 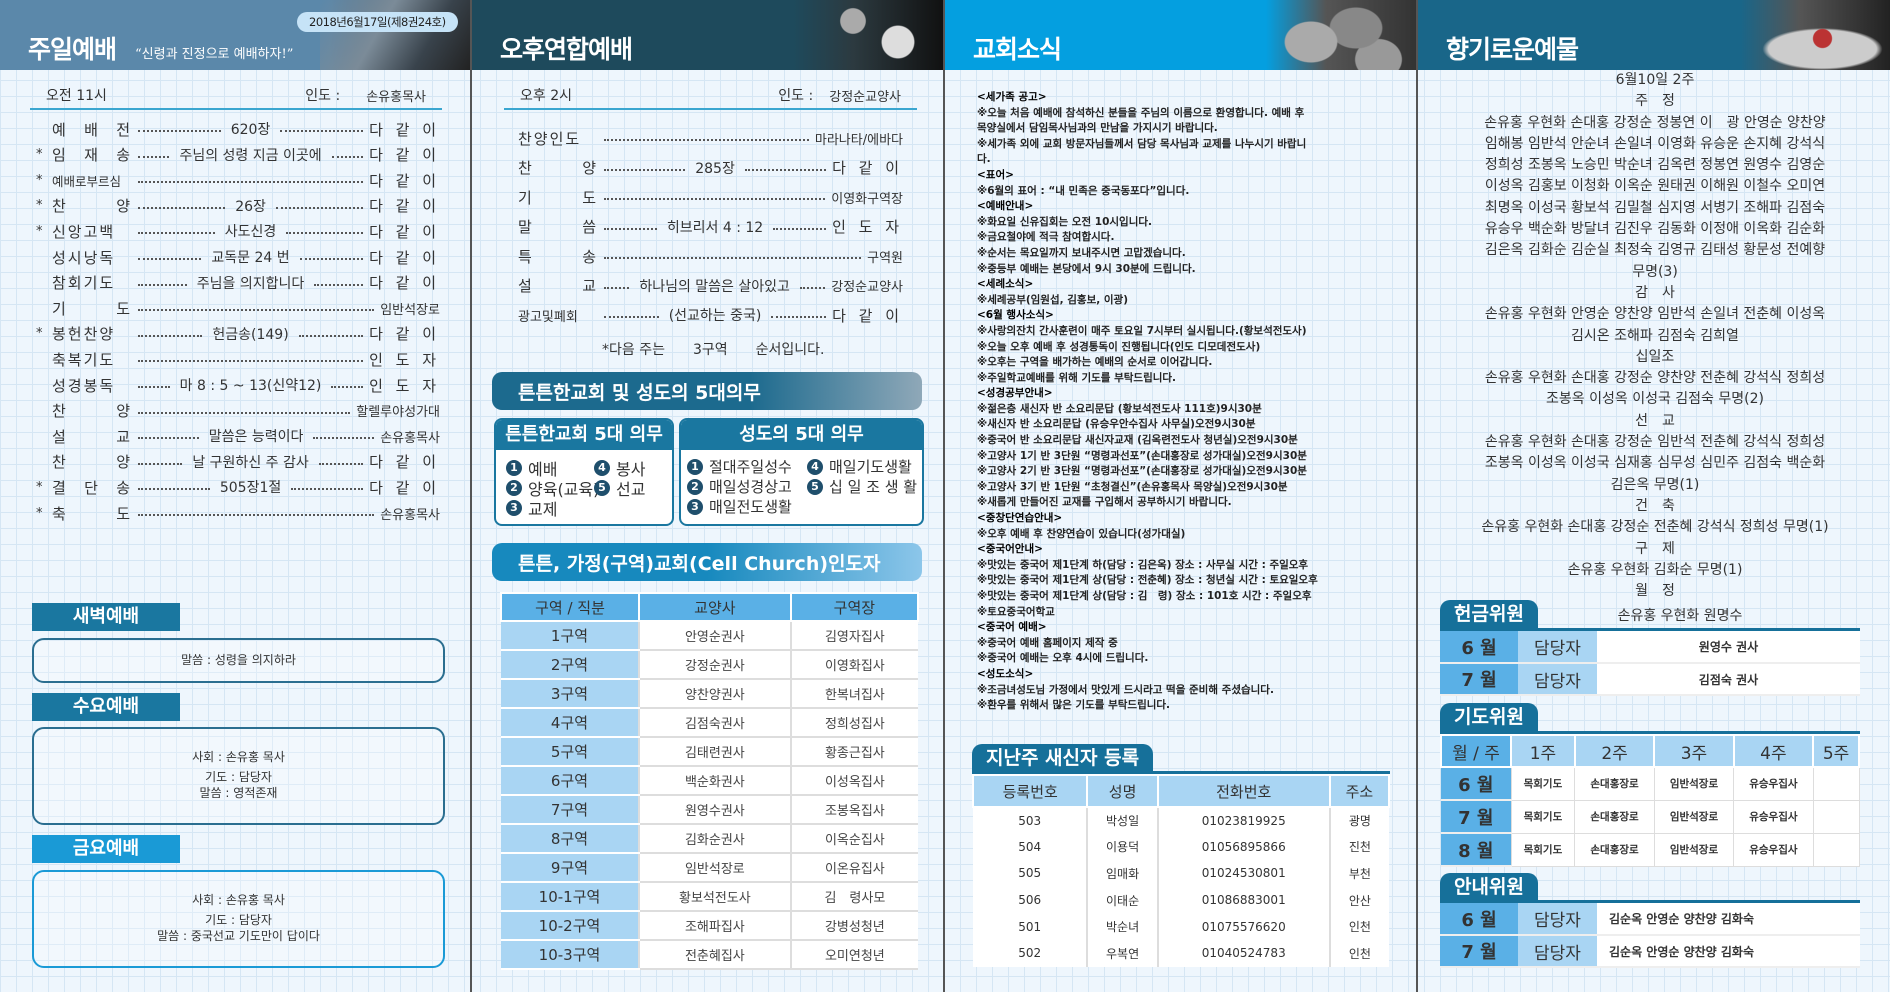 What do you see at coordinates (1512, 49) in the screenshot?
I see `page-title: 향기로운예물` at bounding box center [1512, 49].